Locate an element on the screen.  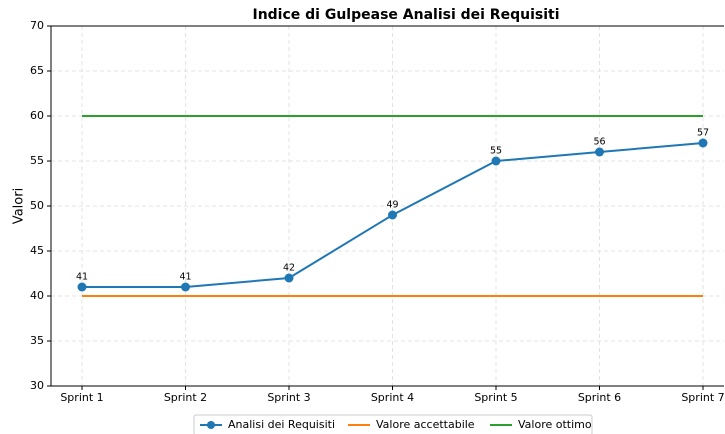
x-tick-label: Sprint 2 is located at coordinates (185, 397).